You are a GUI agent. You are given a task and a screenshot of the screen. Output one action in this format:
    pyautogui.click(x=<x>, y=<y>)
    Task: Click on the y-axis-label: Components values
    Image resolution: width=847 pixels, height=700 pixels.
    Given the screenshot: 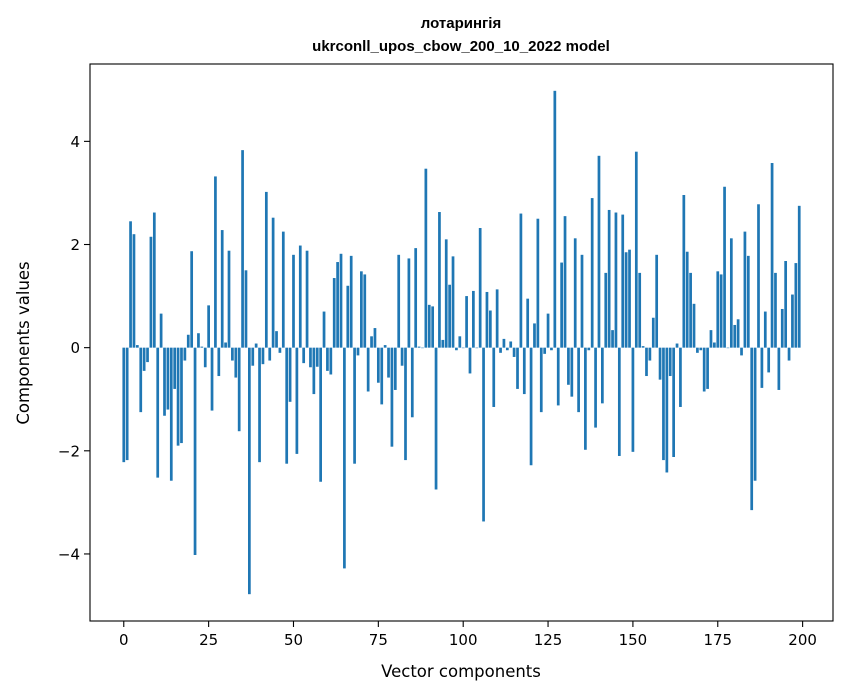 What is the action you would take?
    pyautogui.click(x=23, y=342)
    